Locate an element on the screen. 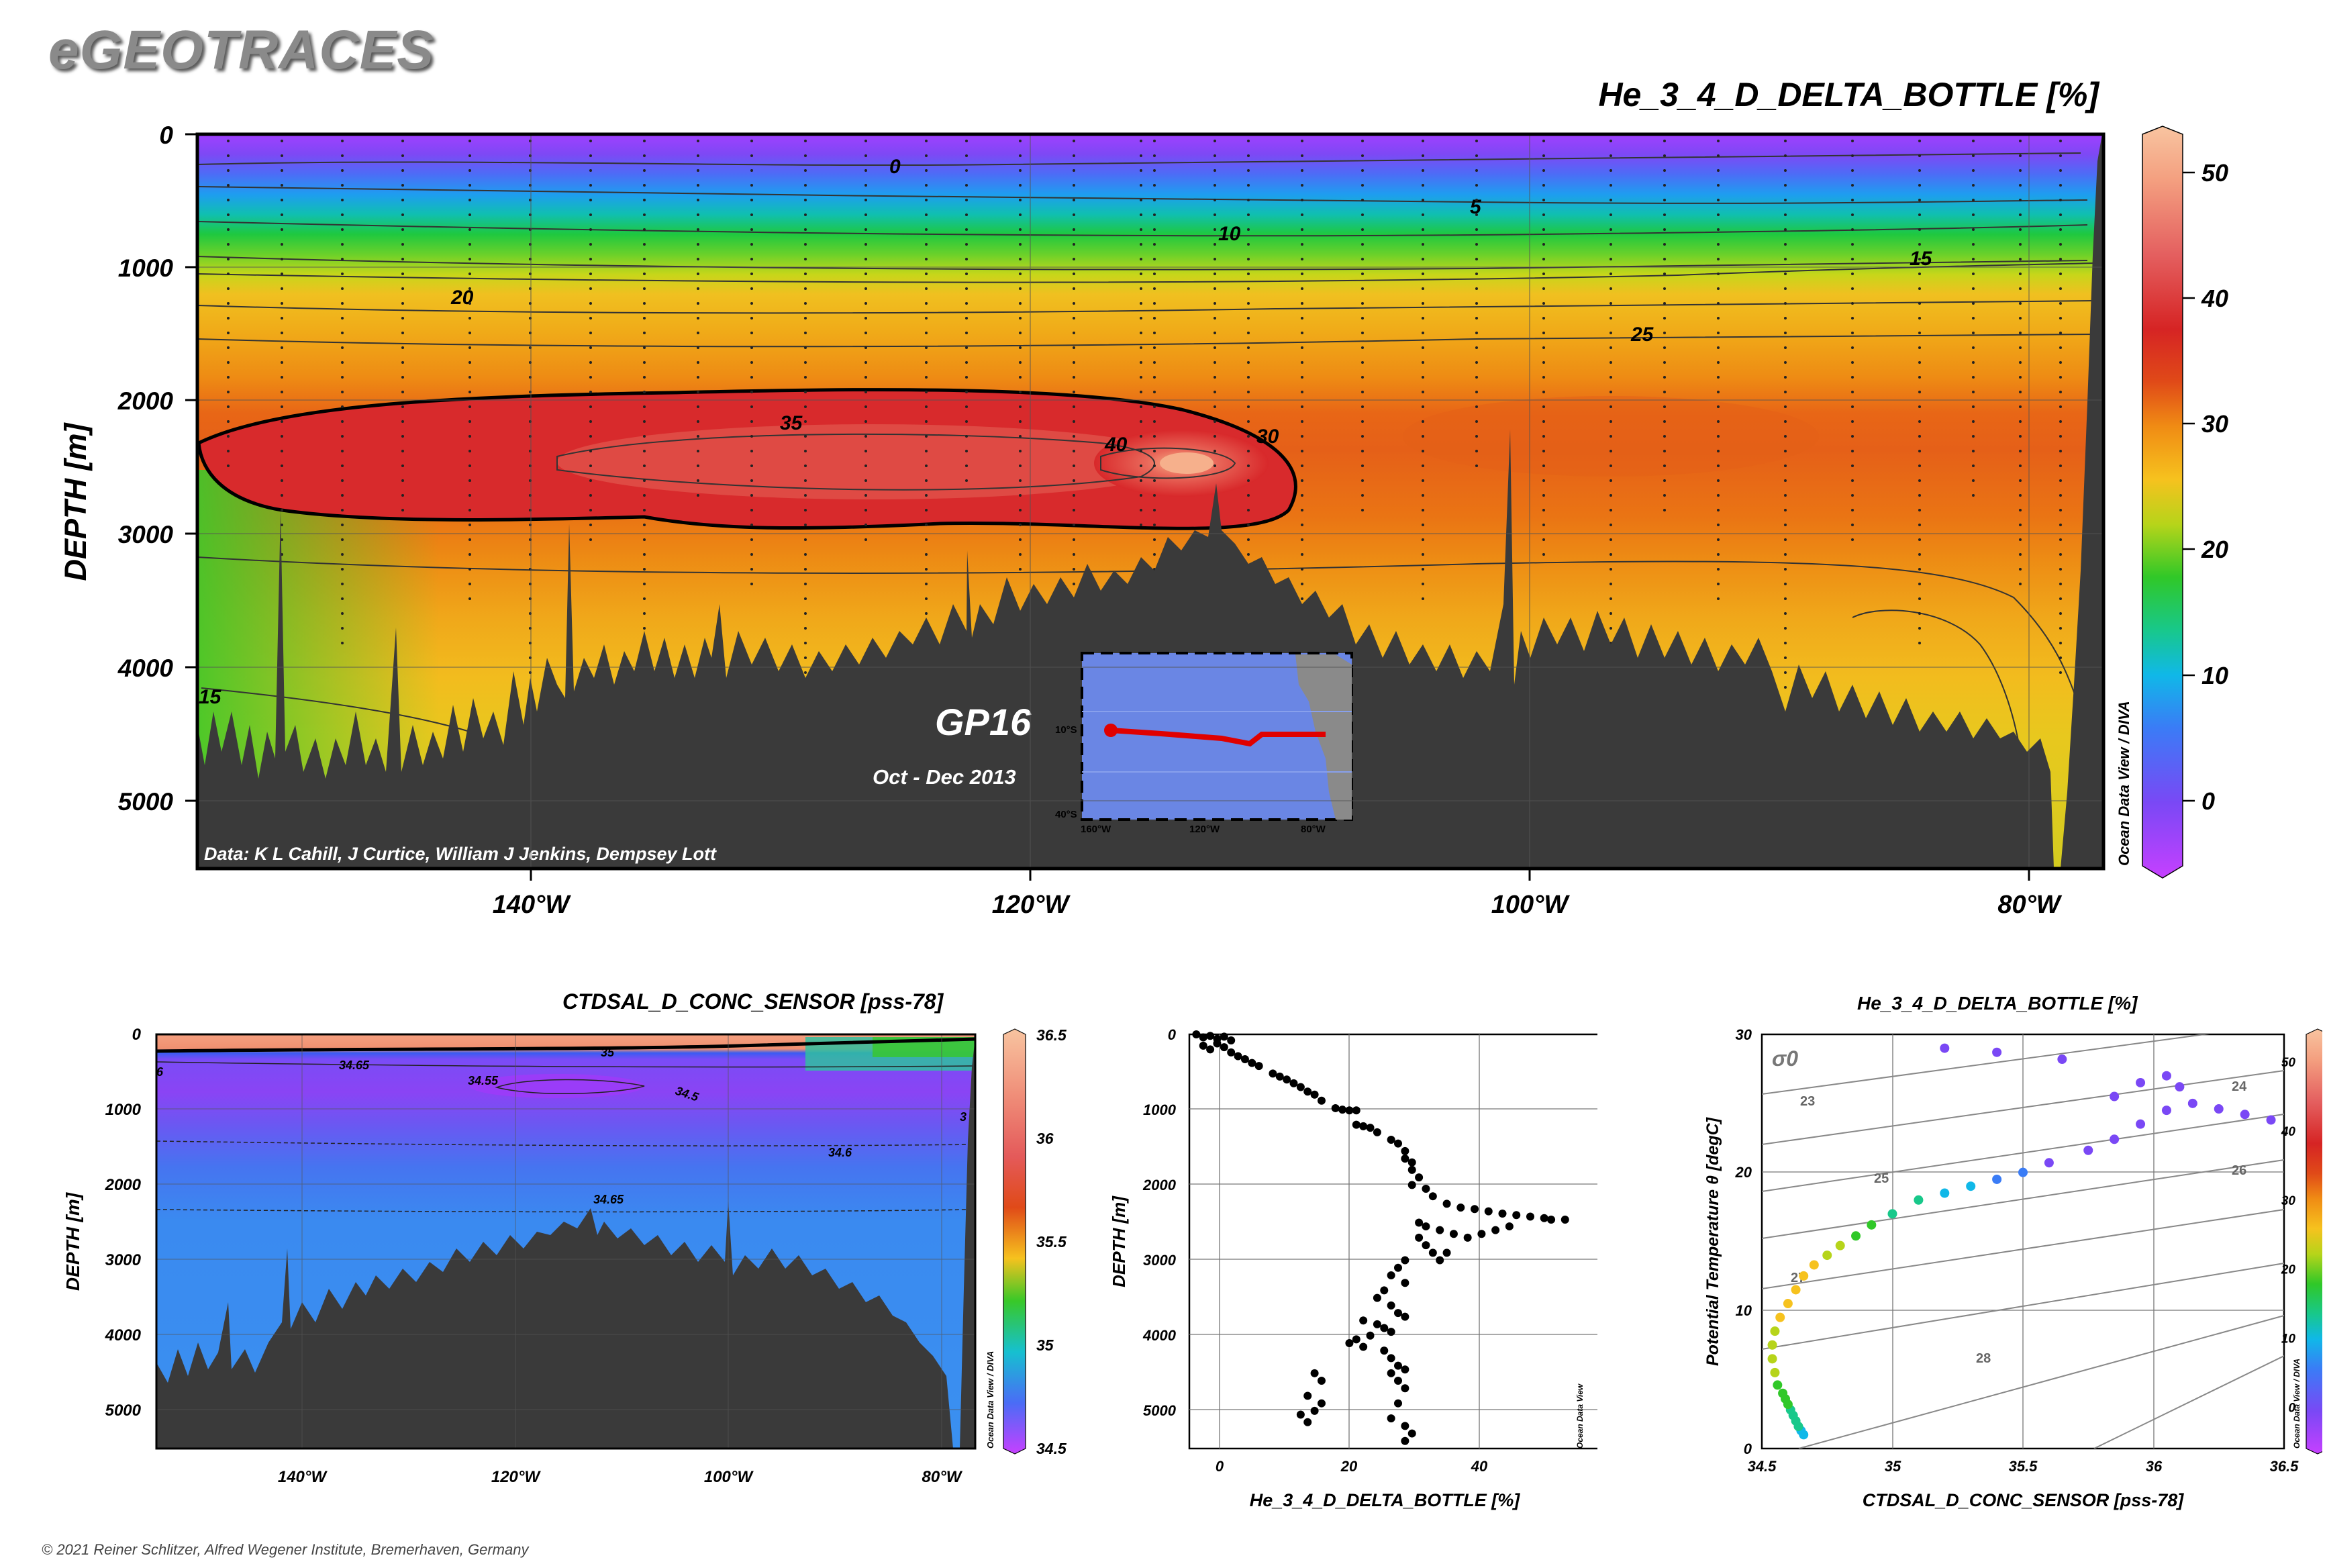 This screenshot has width=2327, height=1568. ts-x-axis-label: CTDSAL_D_CONC_SENSOR [pss-78] is located at coordinates (2024, 1500).